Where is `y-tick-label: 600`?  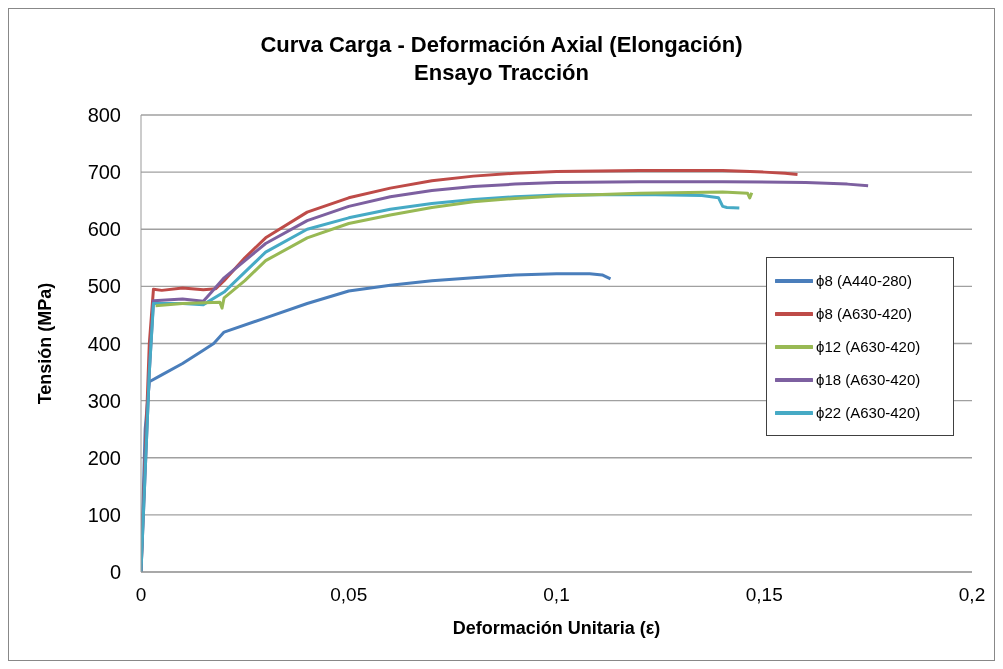
y-tick-label: 600 is located at coordinates (104, 229).